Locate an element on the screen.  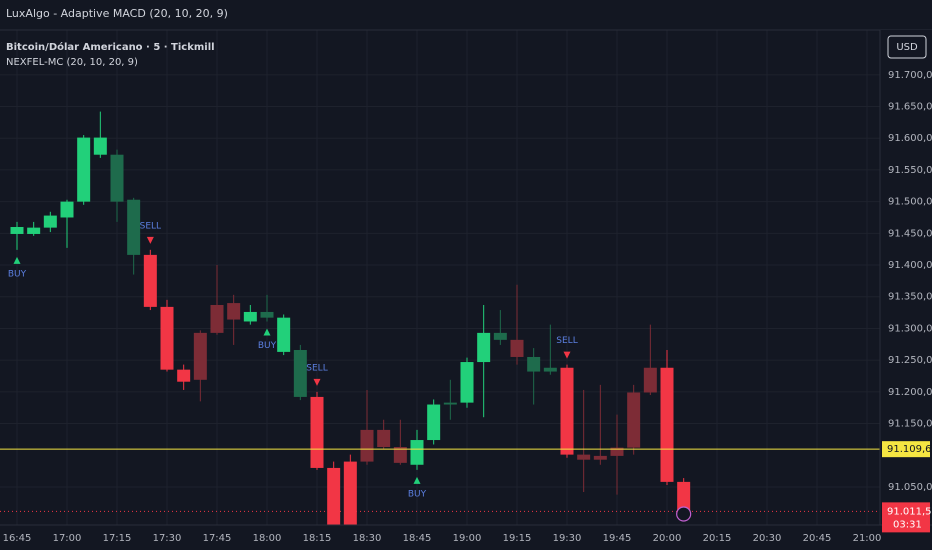
x-tick-label: 17:00 is located at coordinates (67, 538).